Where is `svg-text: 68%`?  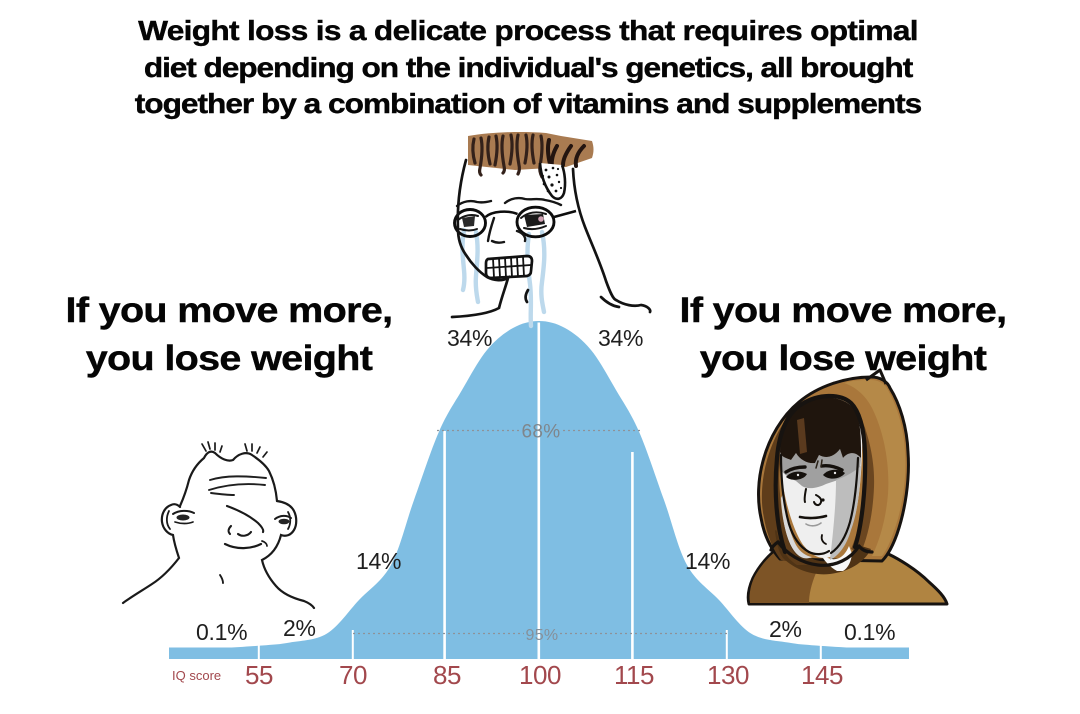
svg-text: 68% is located at coordinates (541, 432).